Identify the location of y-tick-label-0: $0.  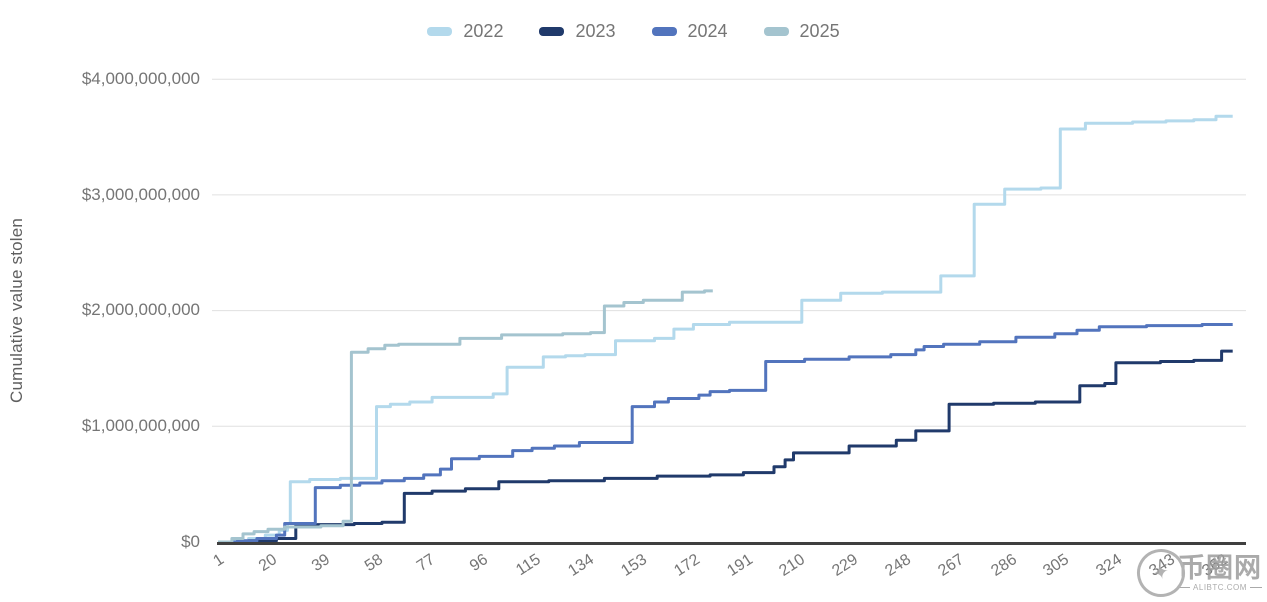
(190, 541).